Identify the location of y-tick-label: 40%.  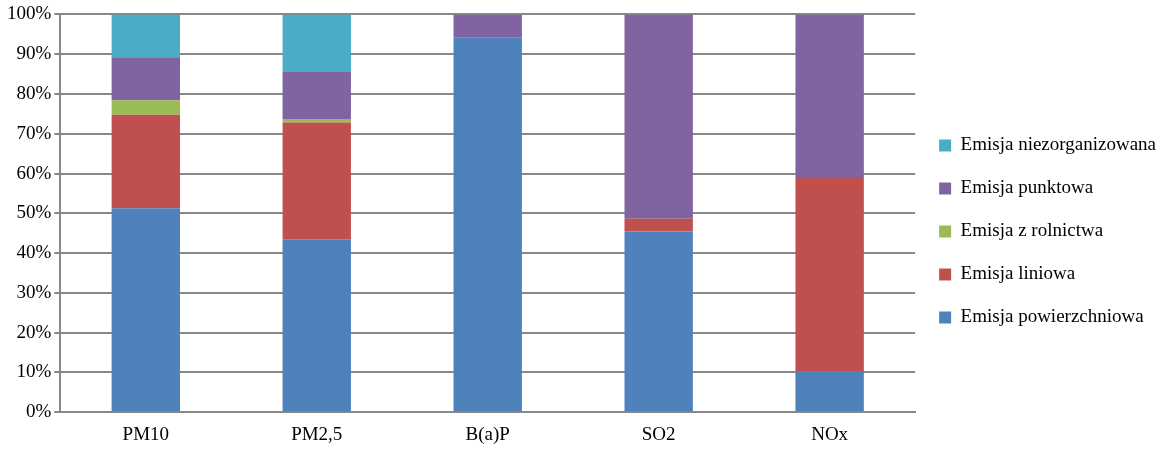
(34, 252).